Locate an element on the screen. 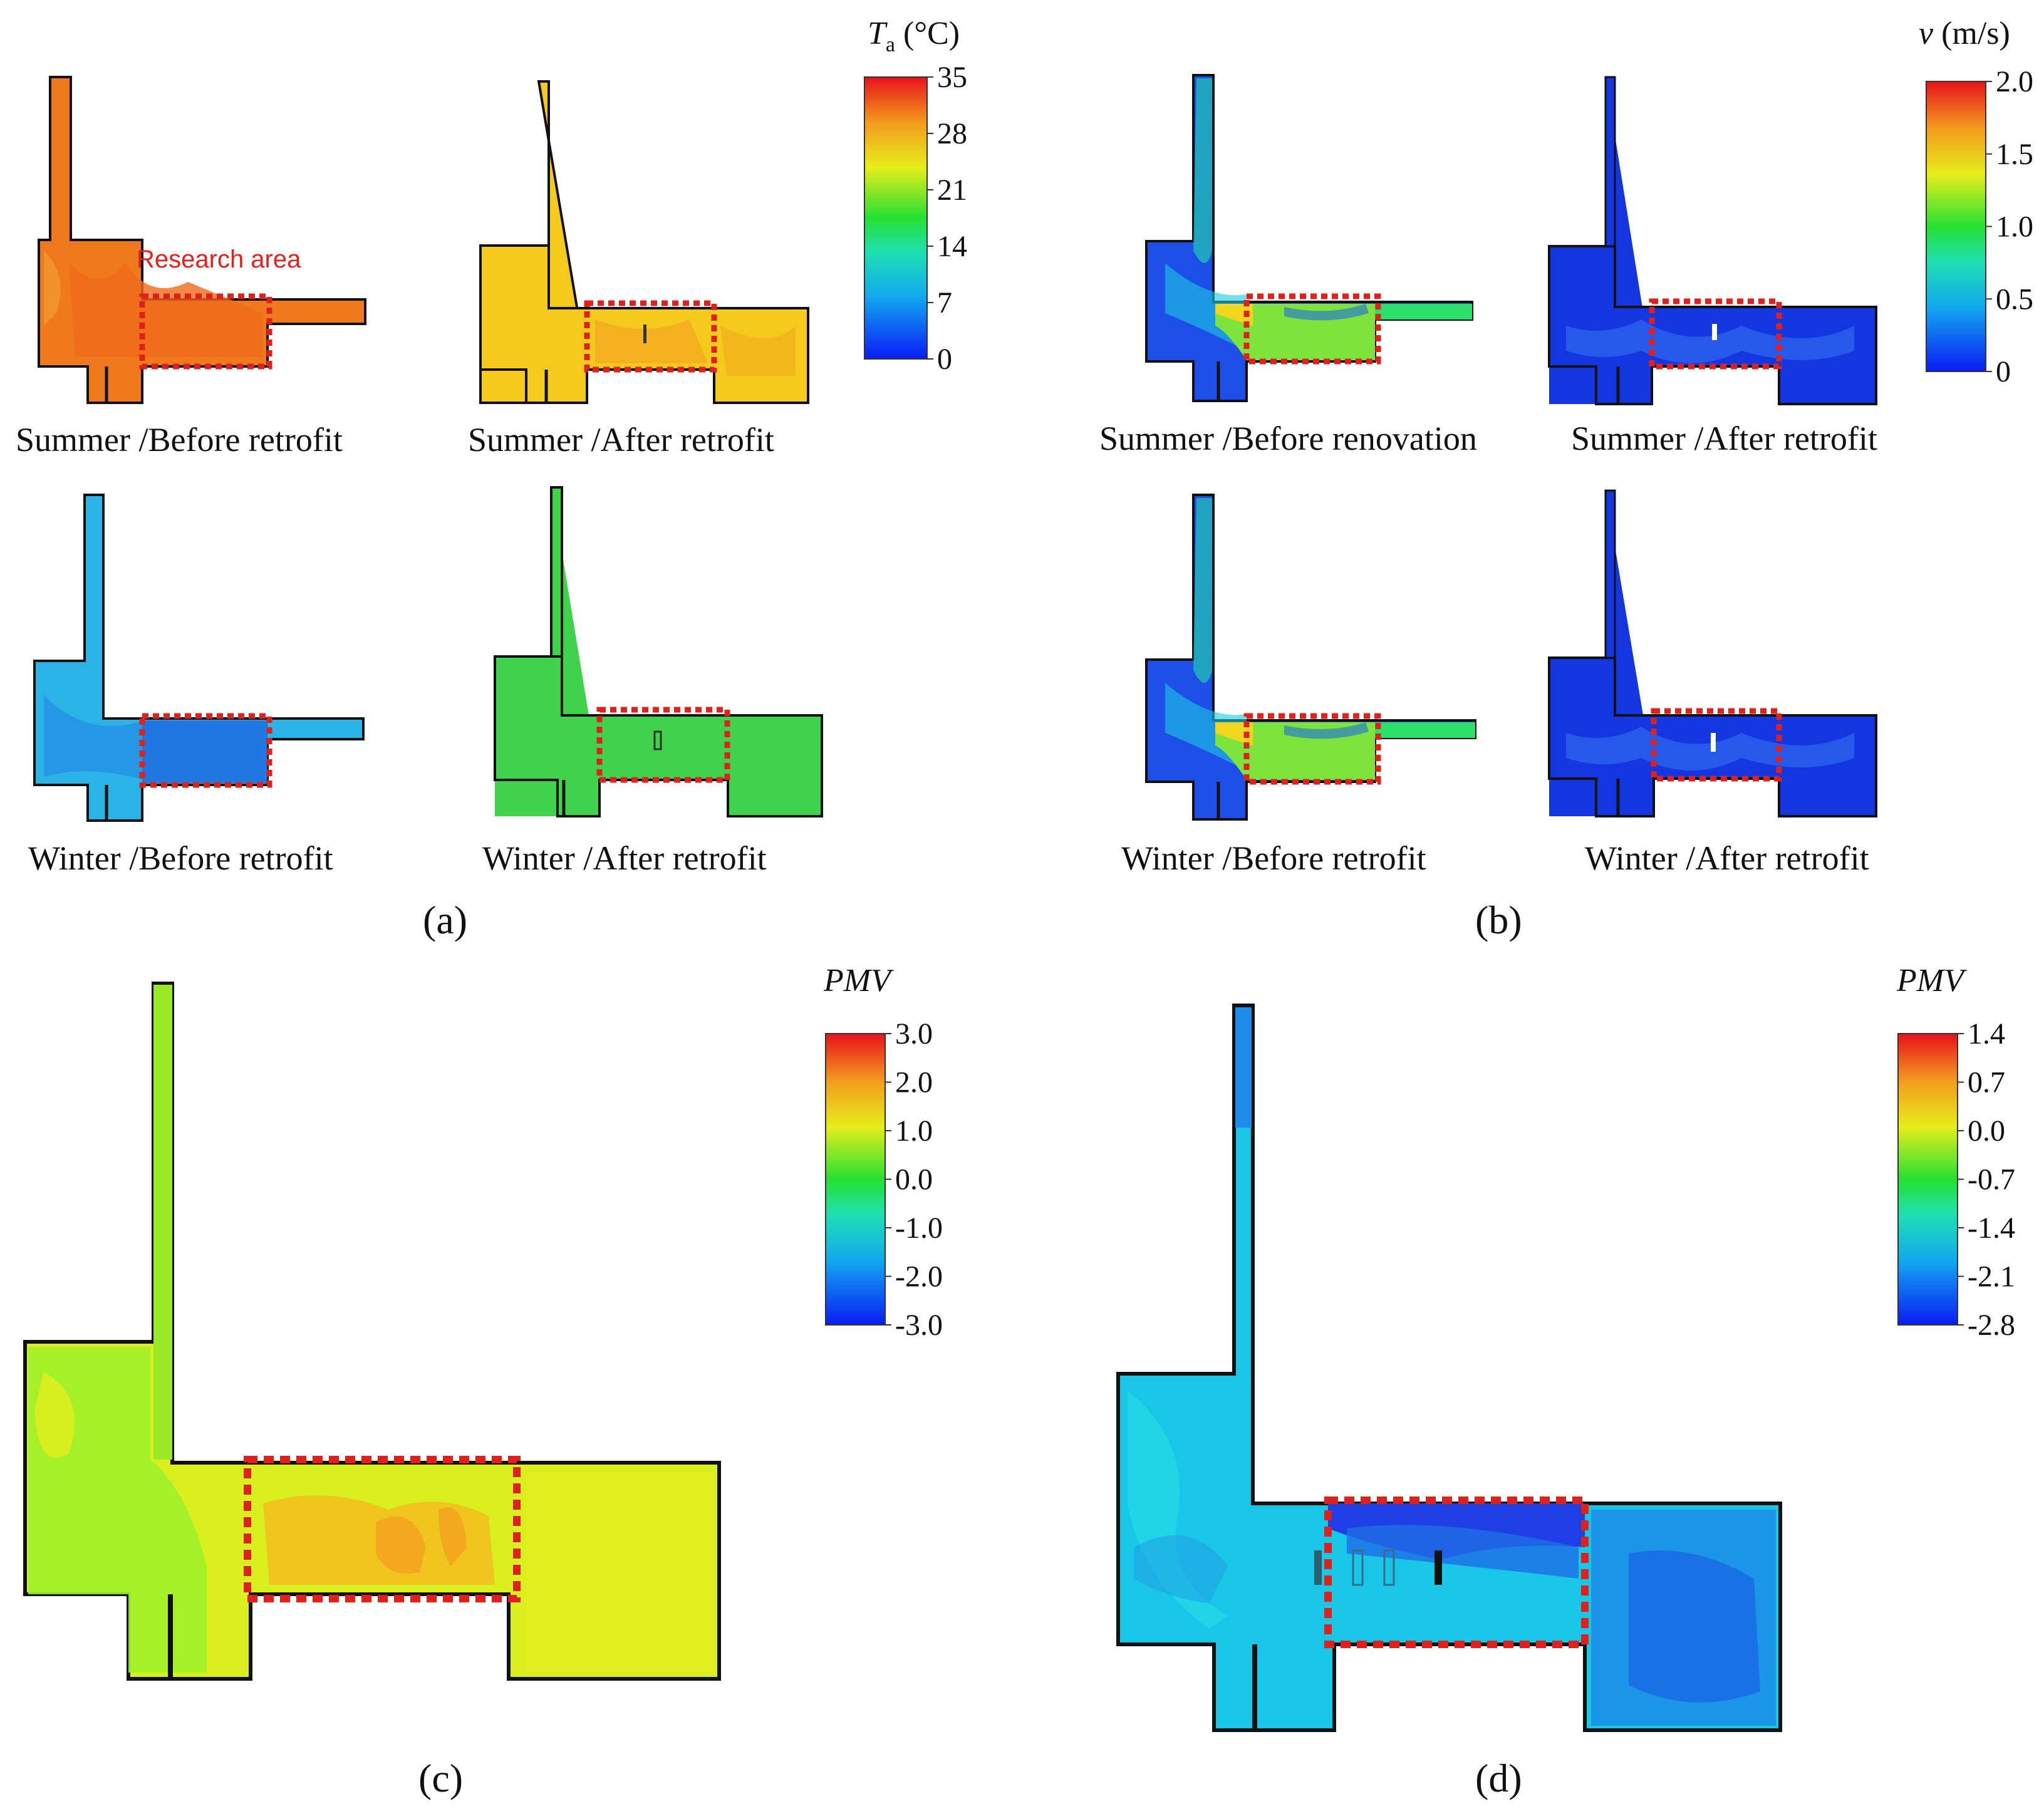 Image resolution: width=2044 pixels, height=1811 pixels. colorbar-tick-label: -1.0 is located at coordinates (919, 1228).